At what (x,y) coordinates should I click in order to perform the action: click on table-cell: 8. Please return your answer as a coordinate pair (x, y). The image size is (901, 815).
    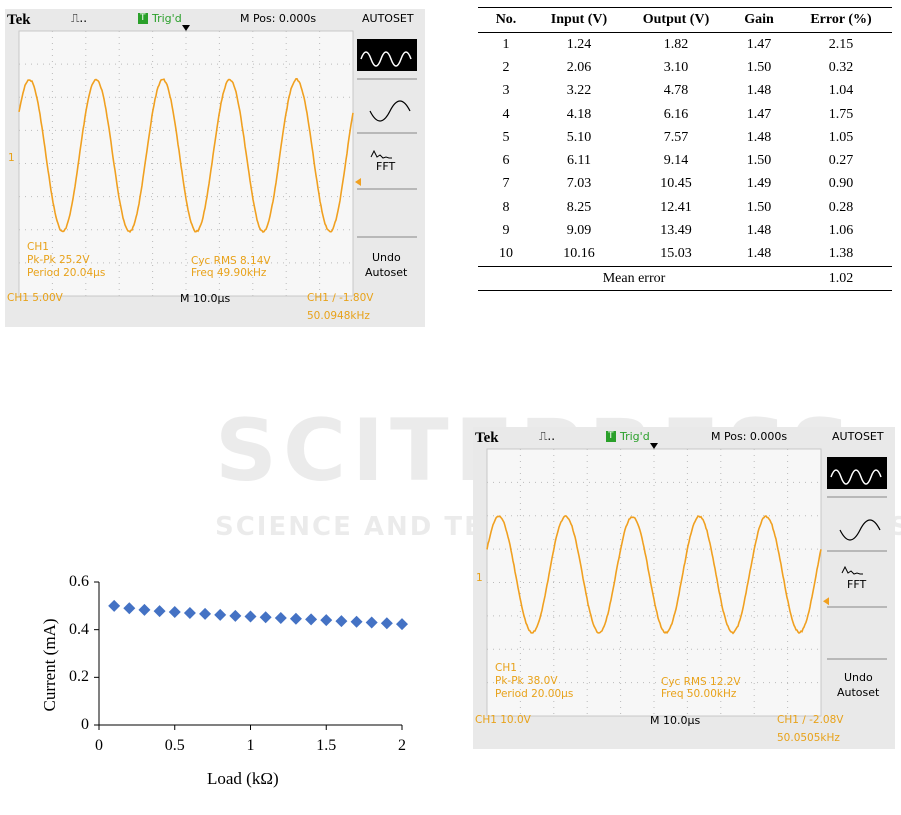
    Looking at the image, I should click on (506, 207).